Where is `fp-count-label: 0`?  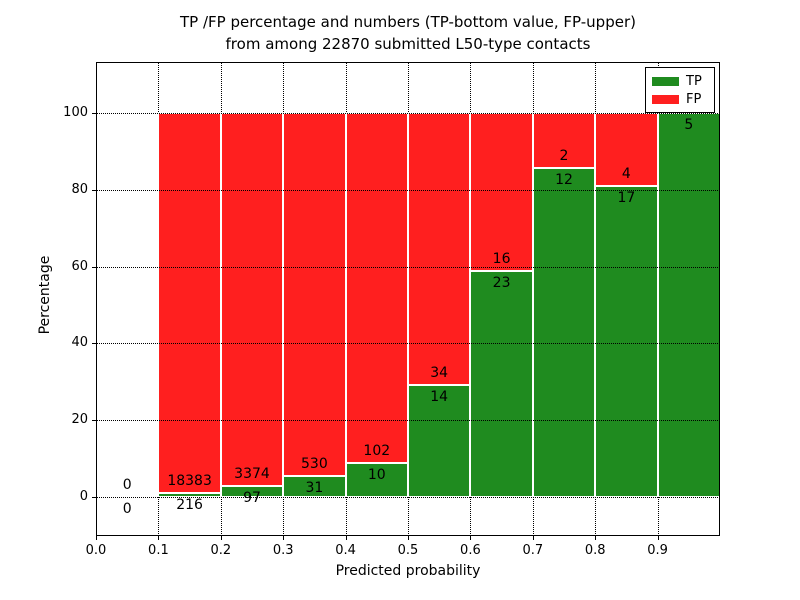 fp-count-label: 0 is located at coordinates (127, 485).